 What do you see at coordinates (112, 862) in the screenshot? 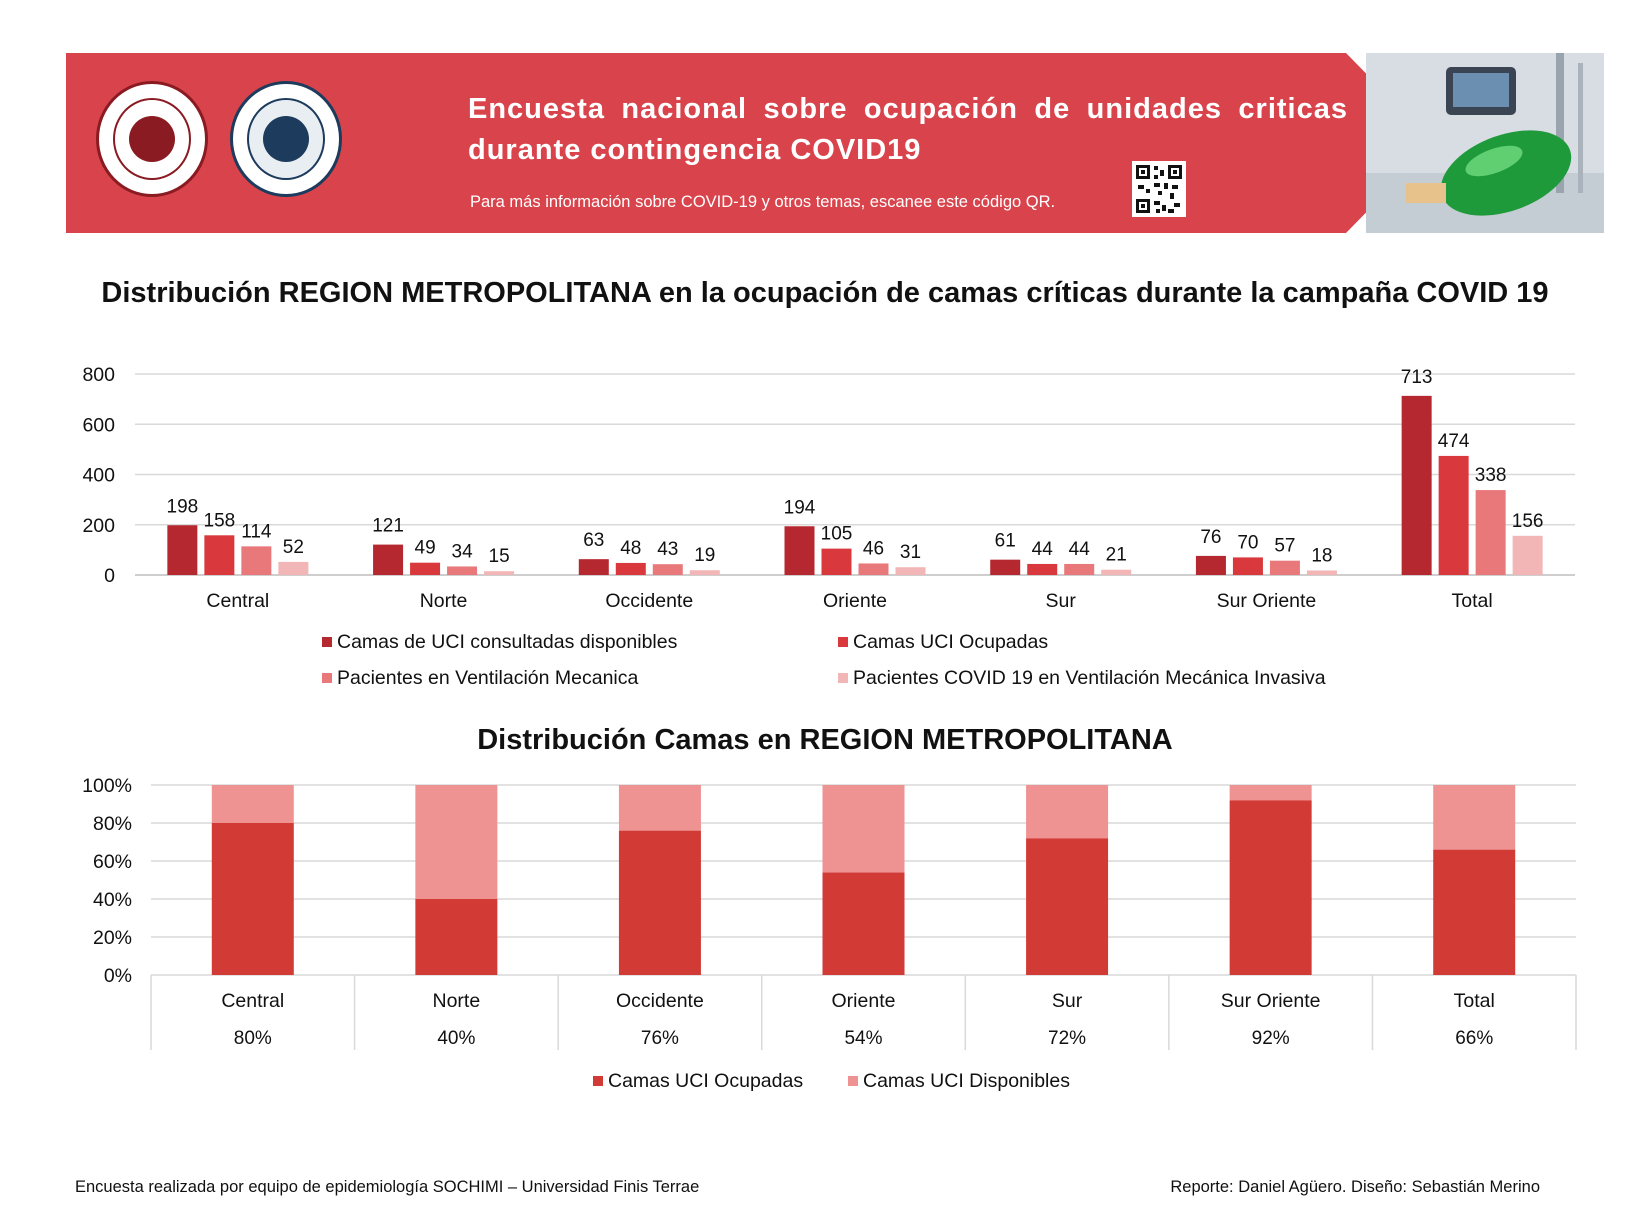
I see `y-tick-label: 60%` at bounding box center [112, 862].